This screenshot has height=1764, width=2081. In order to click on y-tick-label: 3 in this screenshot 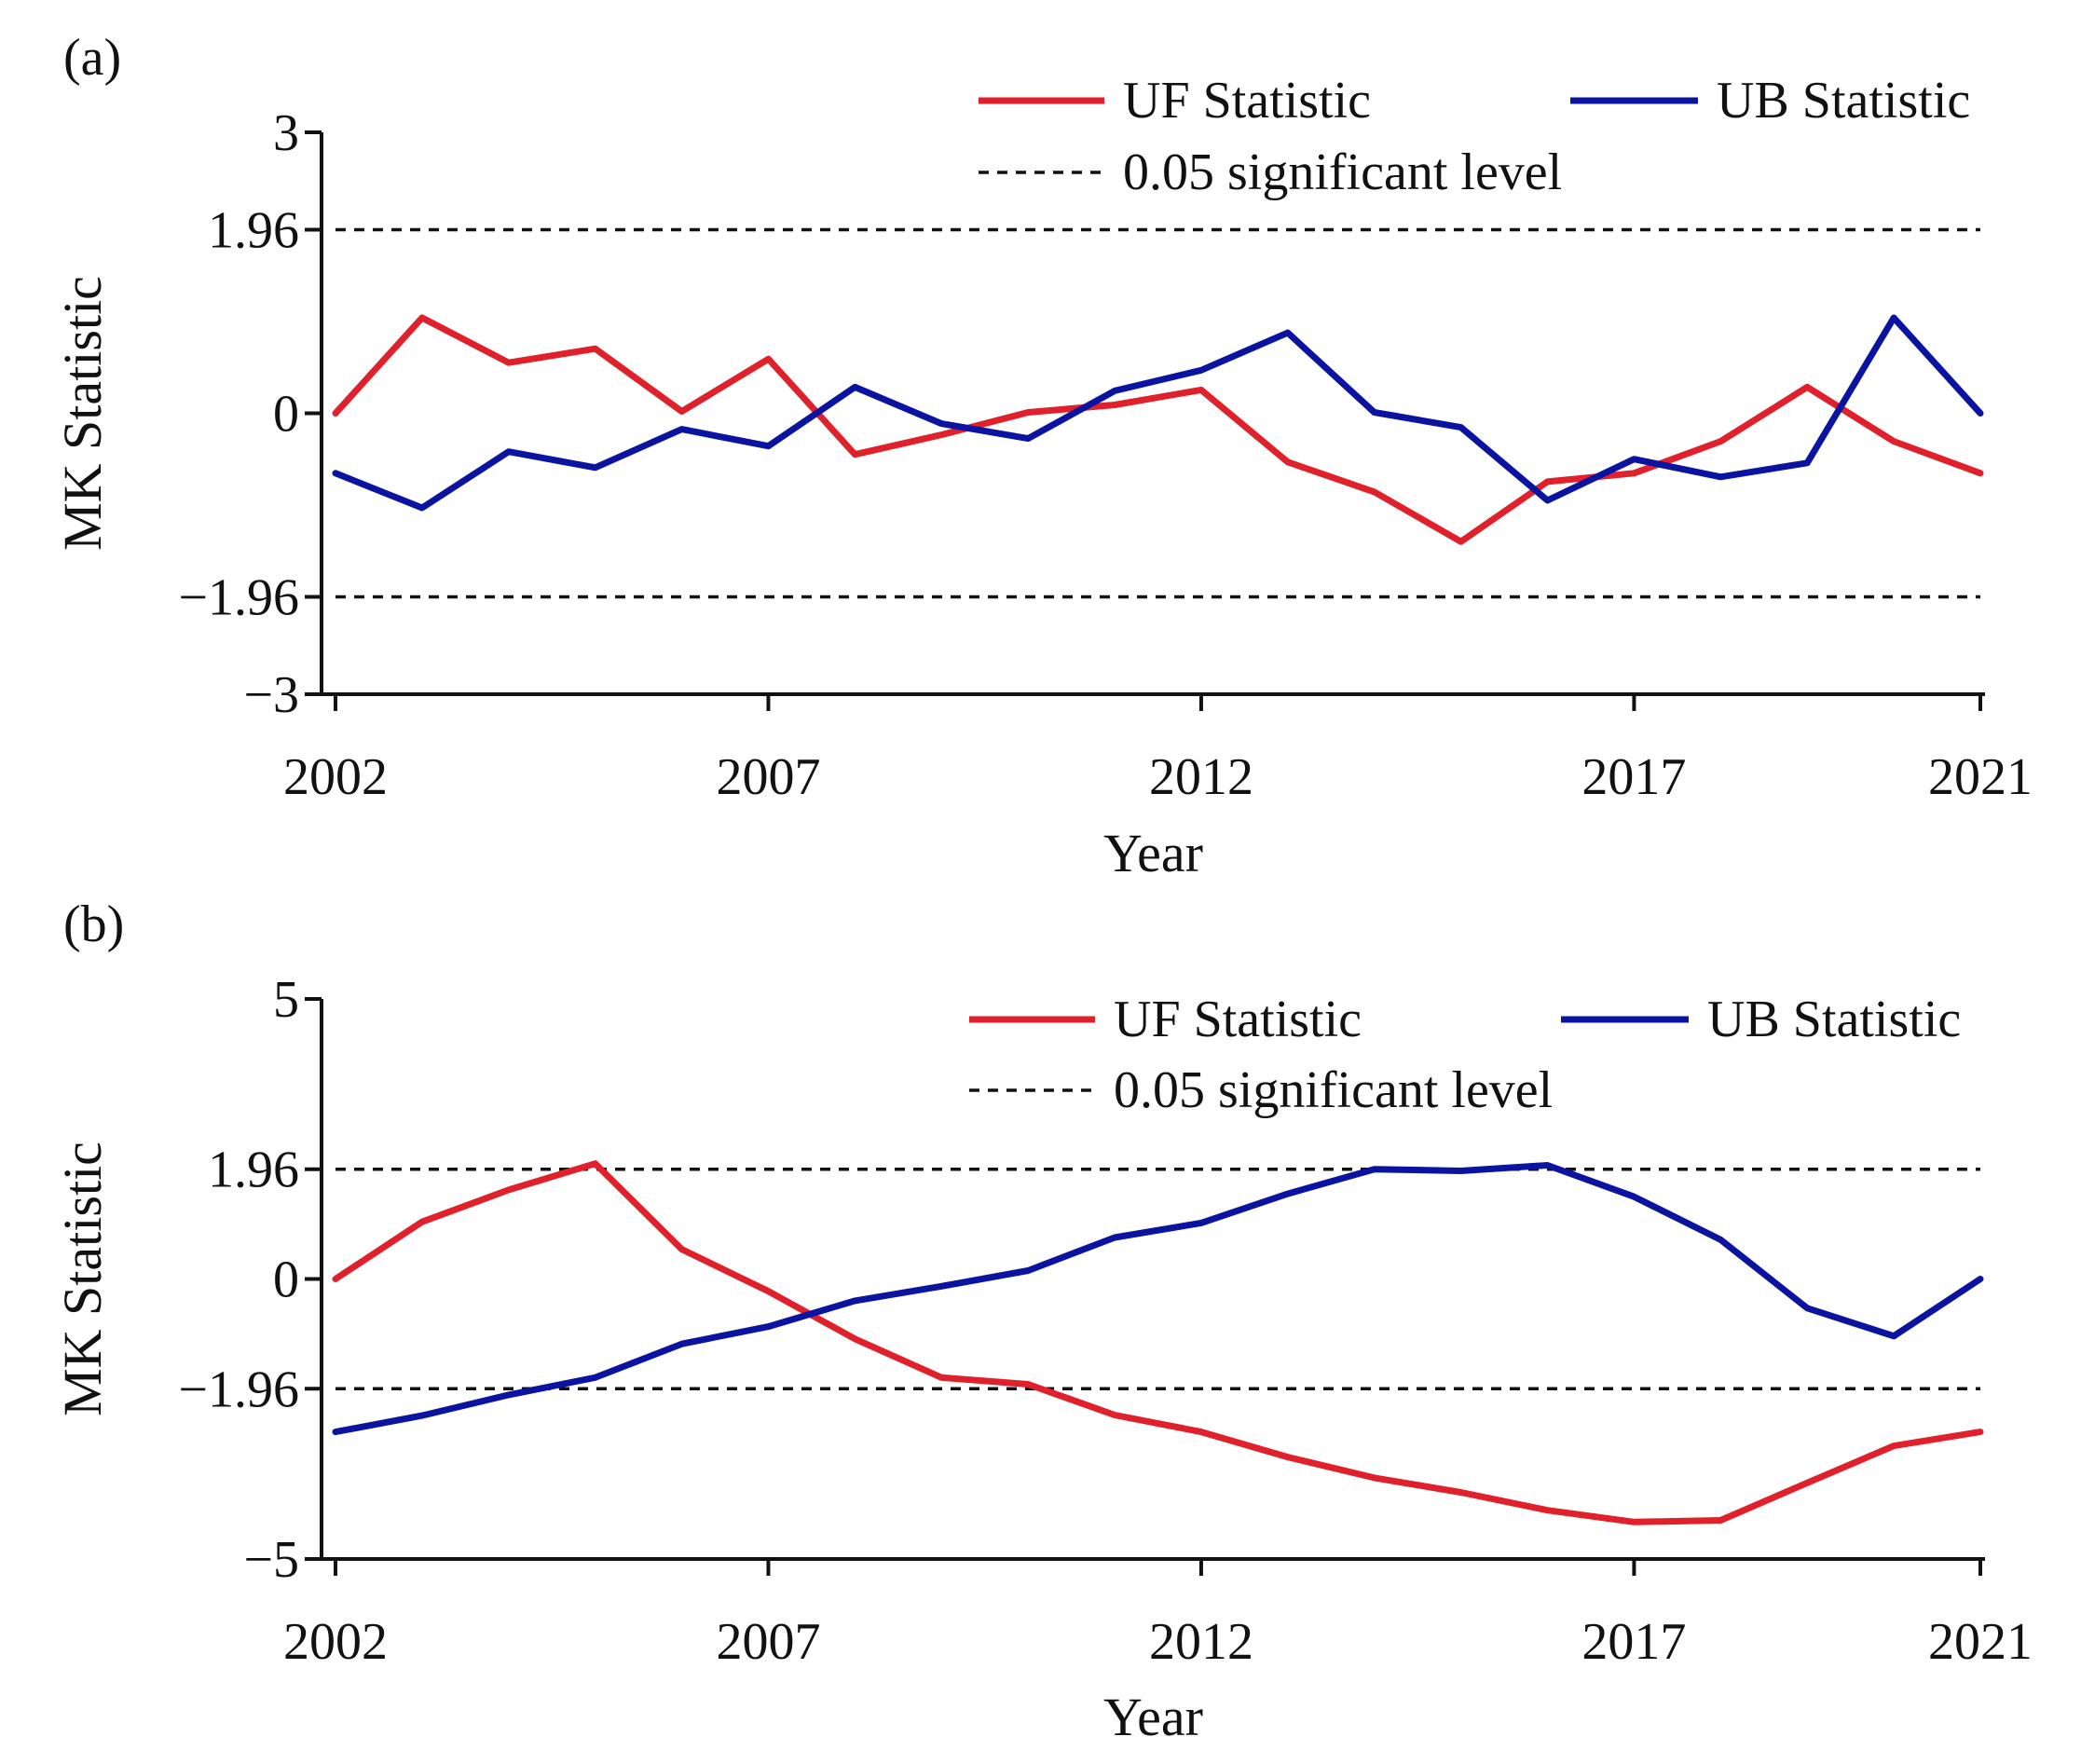, I will do `click(286, 133)`.